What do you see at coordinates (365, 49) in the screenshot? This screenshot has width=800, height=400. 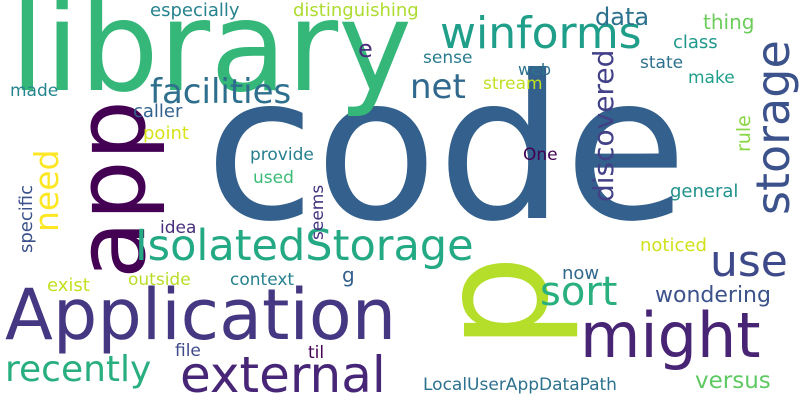 I see `word-e: e` at bounding box center [365, 49].